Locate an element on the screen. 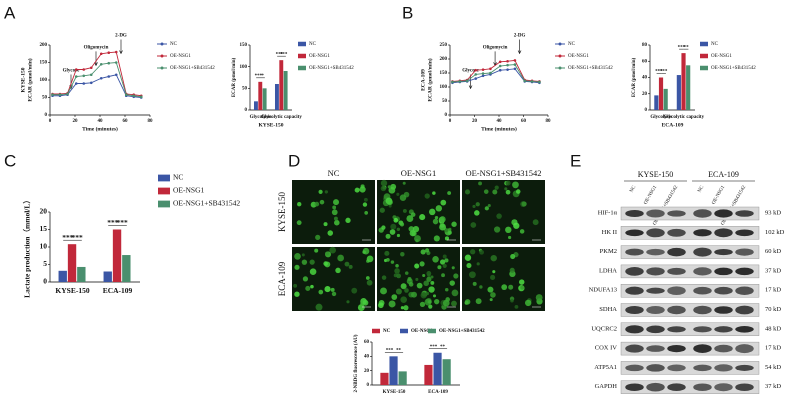  legend-label: OE-NSG1 is located at coordinates (188, 190).